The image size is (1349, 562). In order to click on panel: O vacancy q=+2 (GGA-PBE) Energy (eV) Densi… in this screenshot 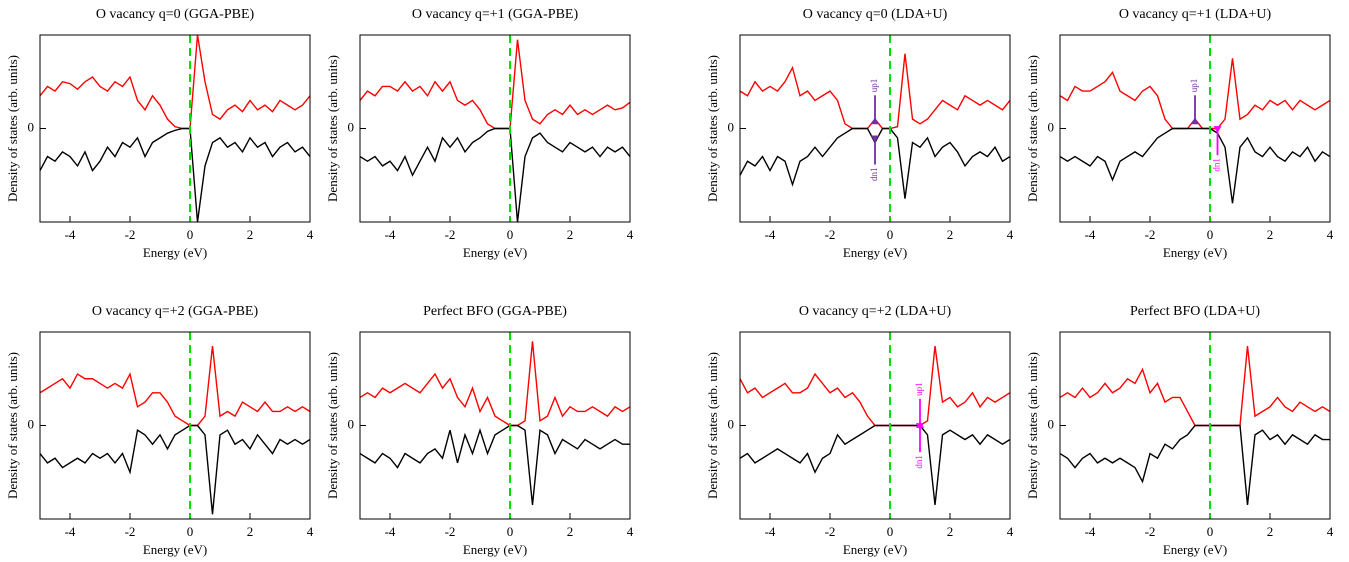, I will do `click(159, 430)`.